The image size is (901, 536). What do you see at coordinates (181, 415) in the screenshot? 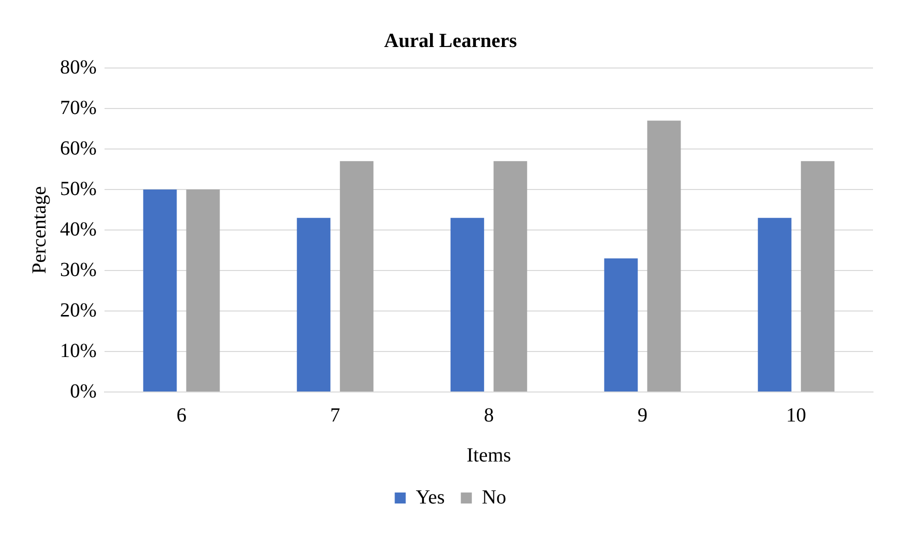
I see `x-tick-label: 6` at bounding box center [181, 415].